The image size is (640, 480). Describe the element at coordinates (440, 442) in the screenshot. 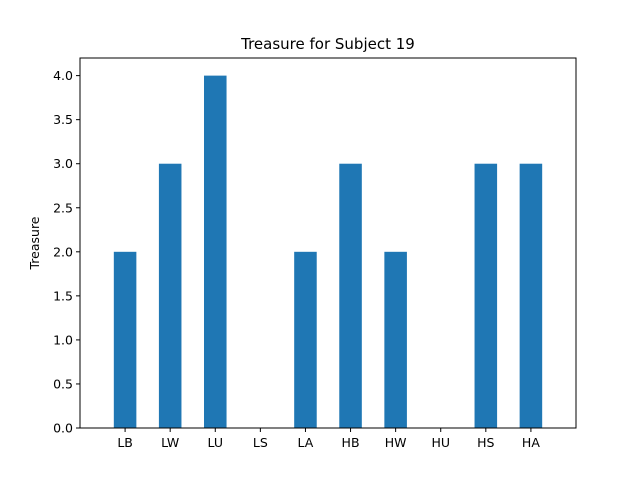

I see `x-tick-label-hu: HU` at that location.